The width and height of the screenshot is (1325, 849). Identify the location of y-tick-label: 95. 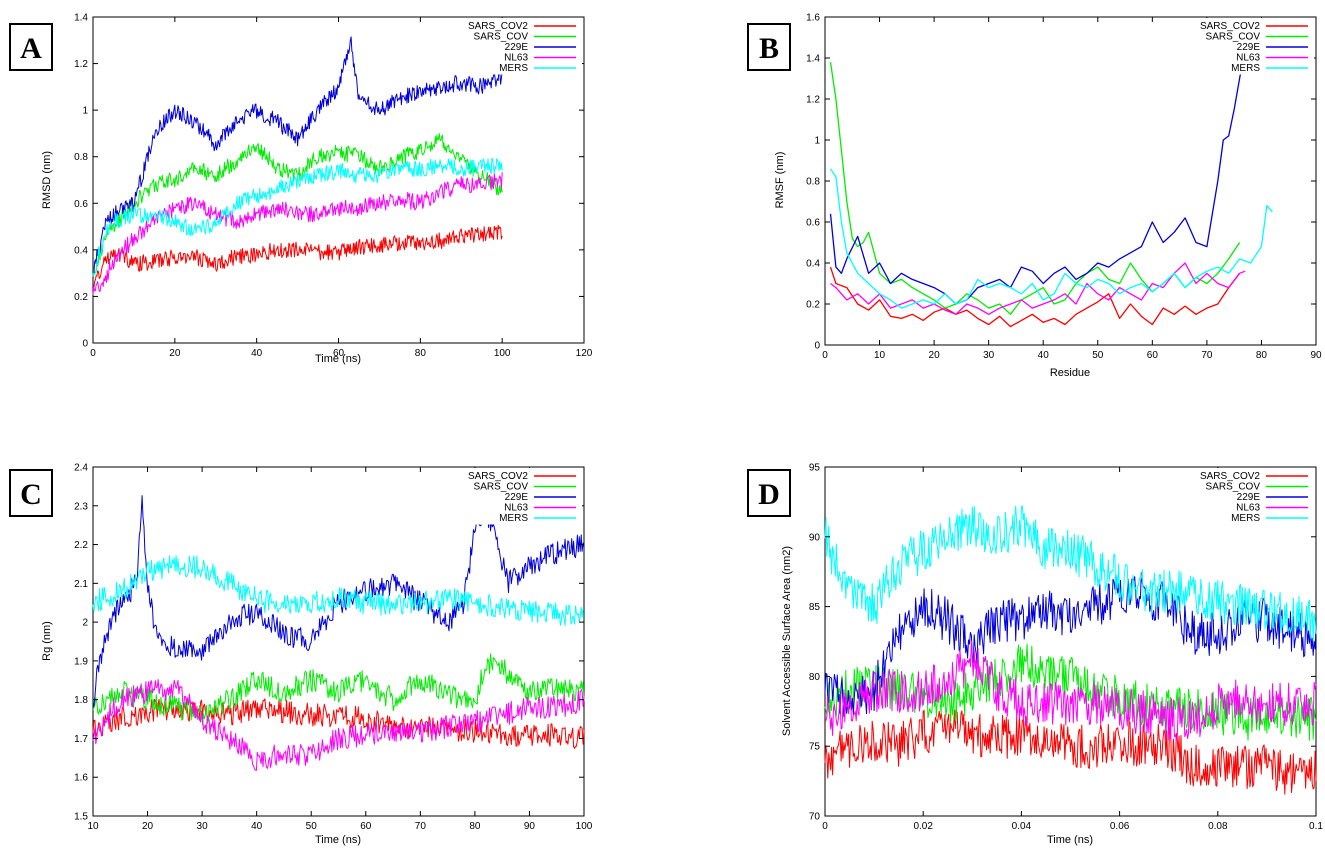
(815, 468).